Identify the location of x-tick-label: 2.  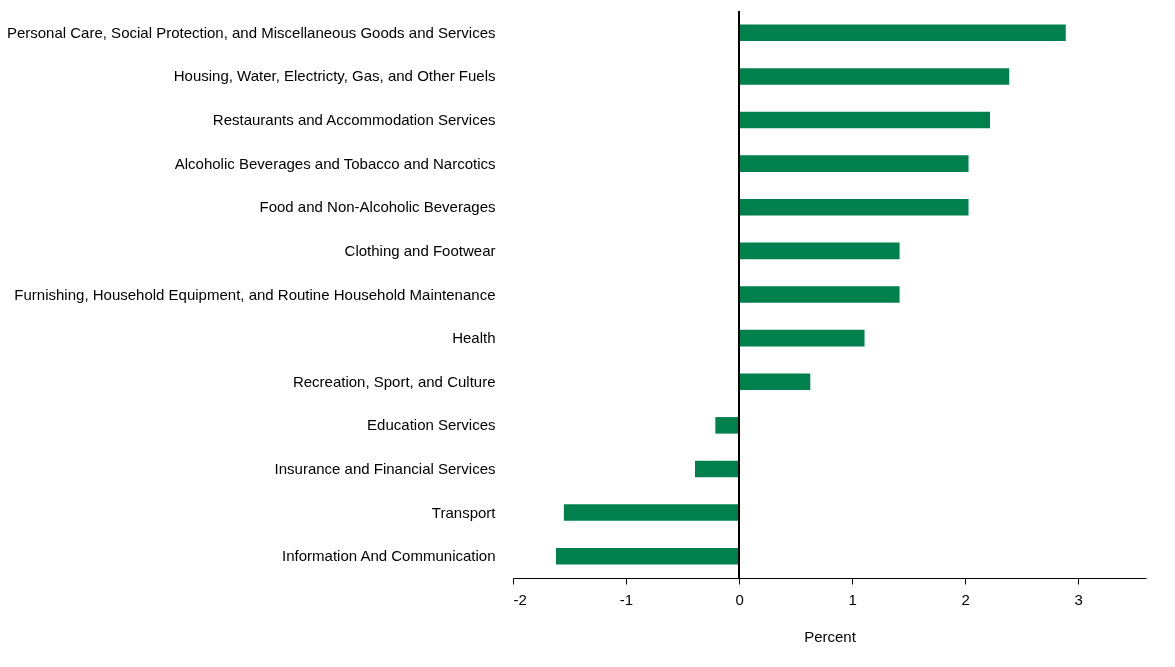
(965, 599).